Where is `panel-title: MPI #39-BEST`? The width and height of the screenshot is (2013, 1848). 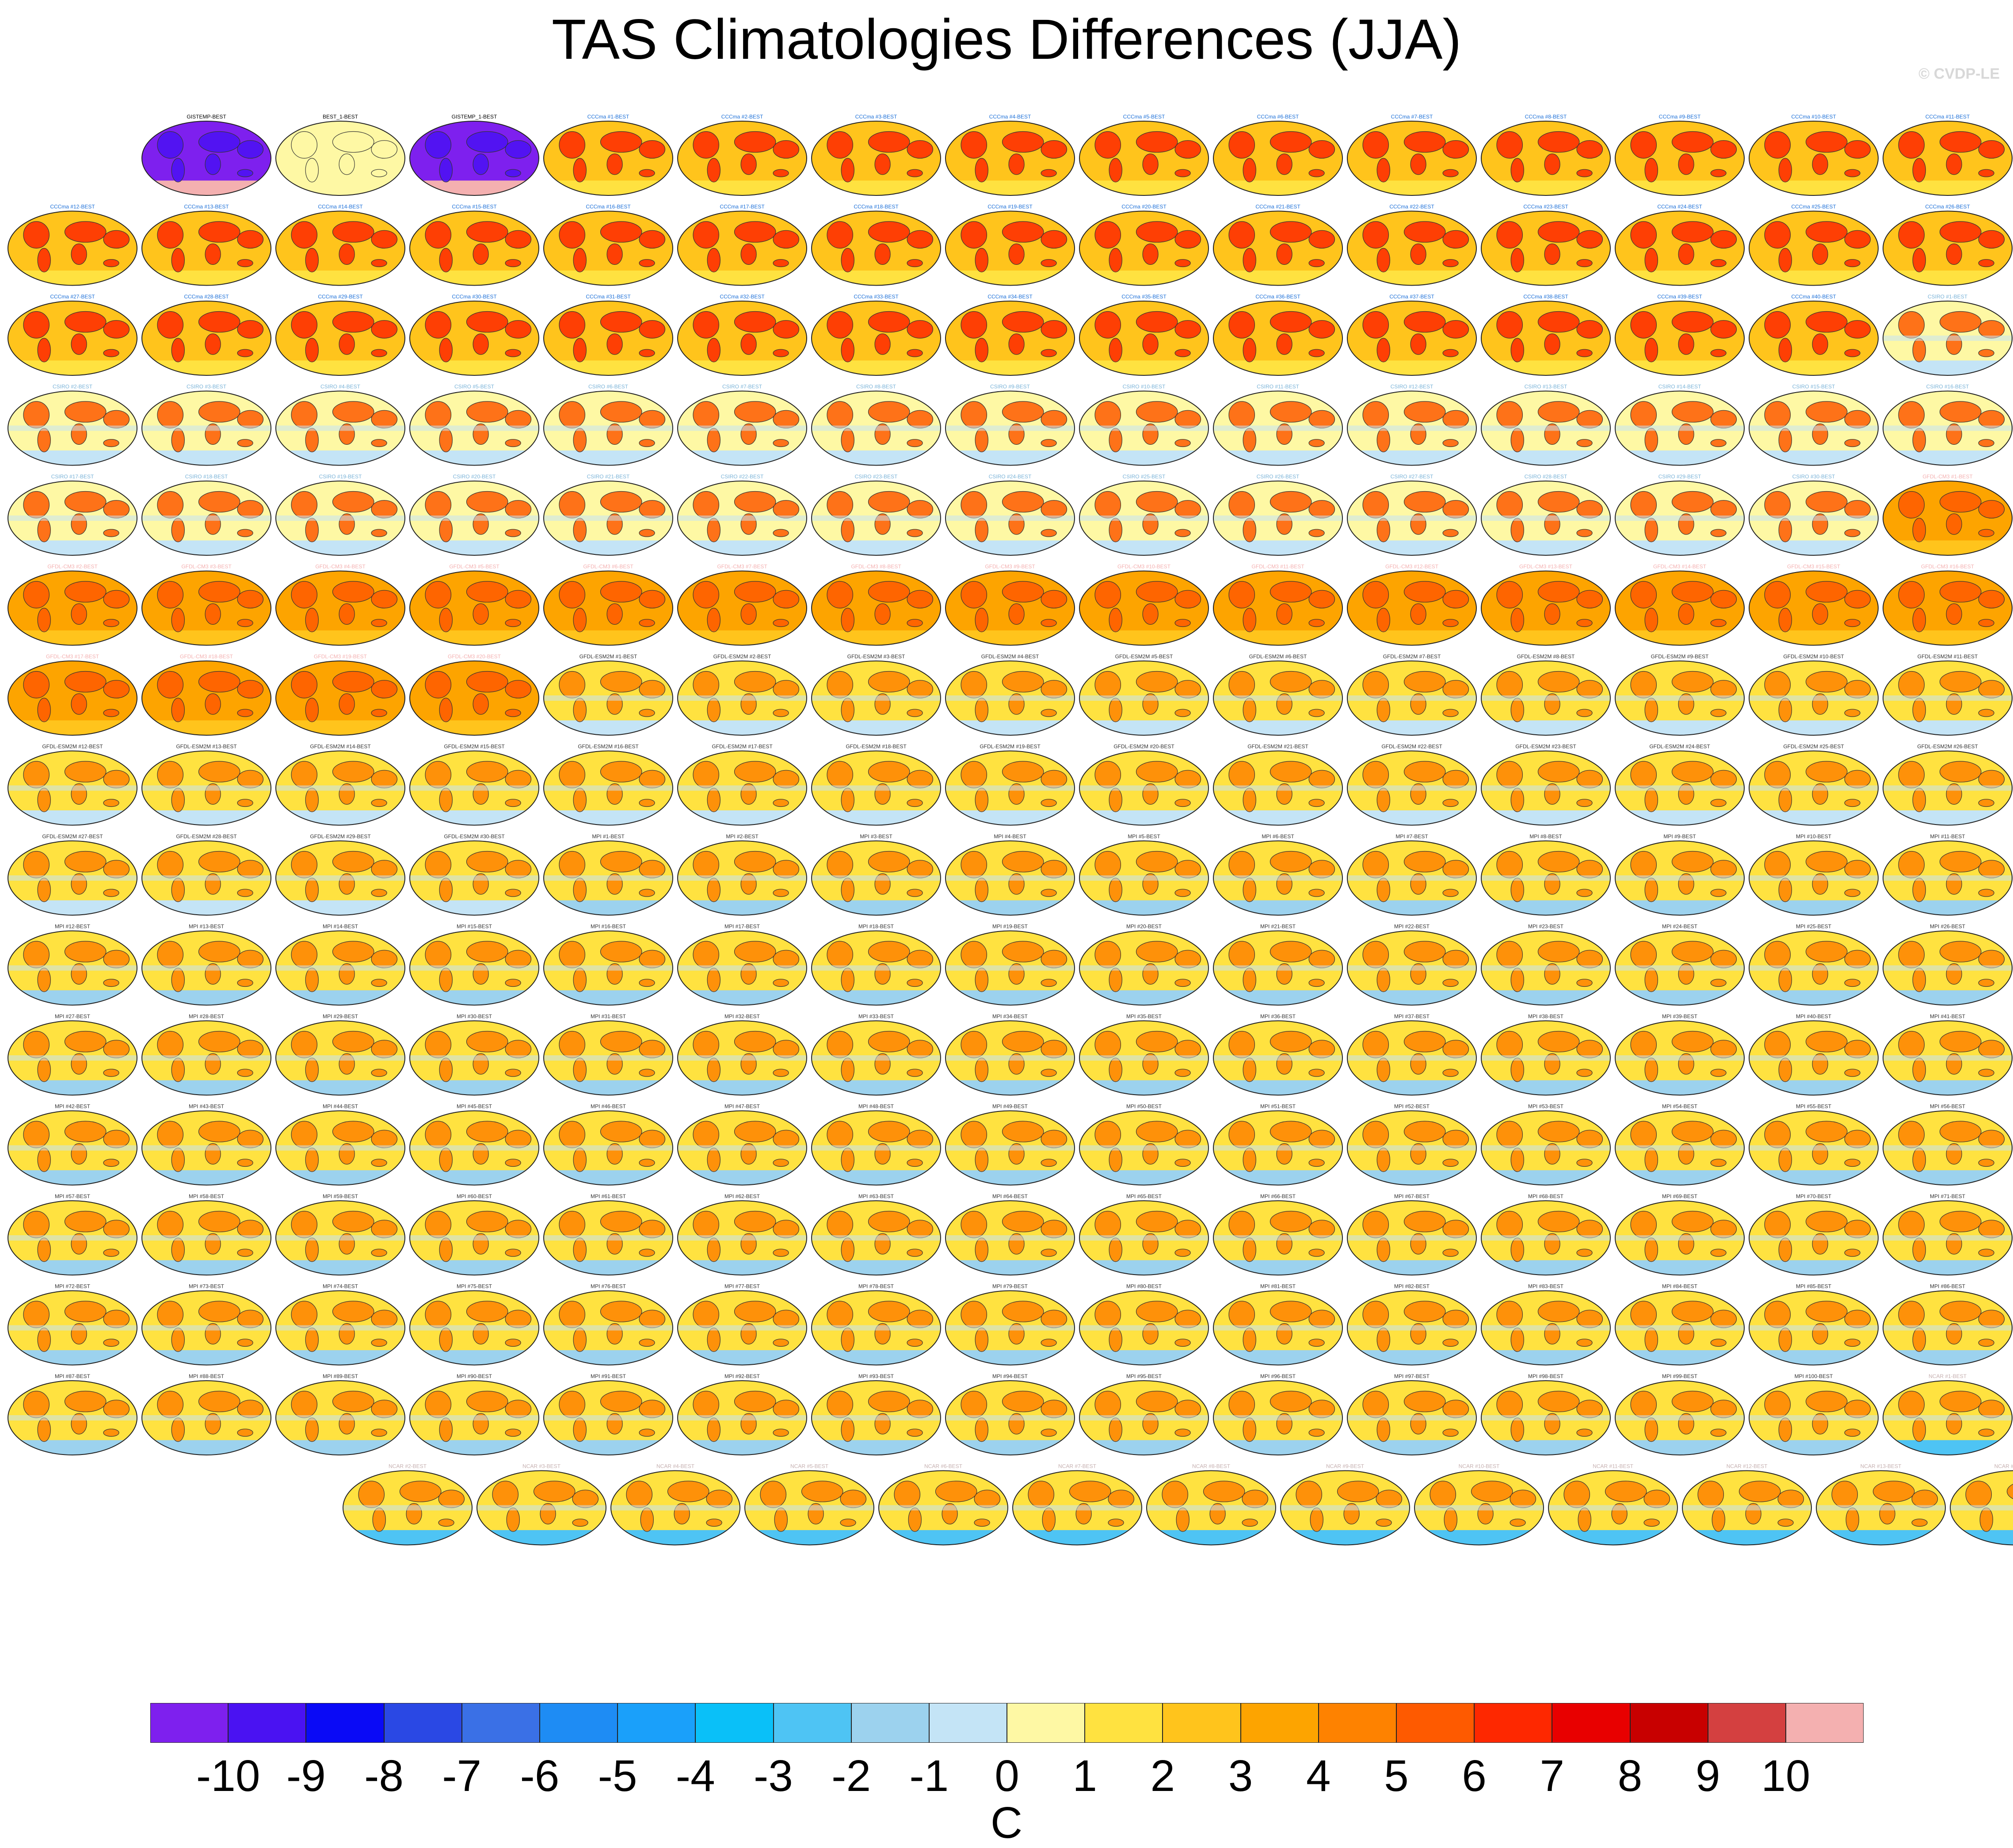
panel-title: MPI #39-BEST is located at coordinates (1680, 1016).